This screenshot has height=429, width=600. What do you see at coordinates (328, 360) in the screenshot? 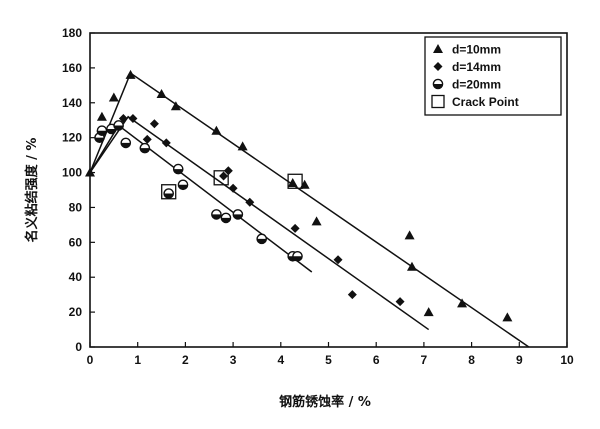
I see `x-tick-label: 5` at bounding box center [328, 360].